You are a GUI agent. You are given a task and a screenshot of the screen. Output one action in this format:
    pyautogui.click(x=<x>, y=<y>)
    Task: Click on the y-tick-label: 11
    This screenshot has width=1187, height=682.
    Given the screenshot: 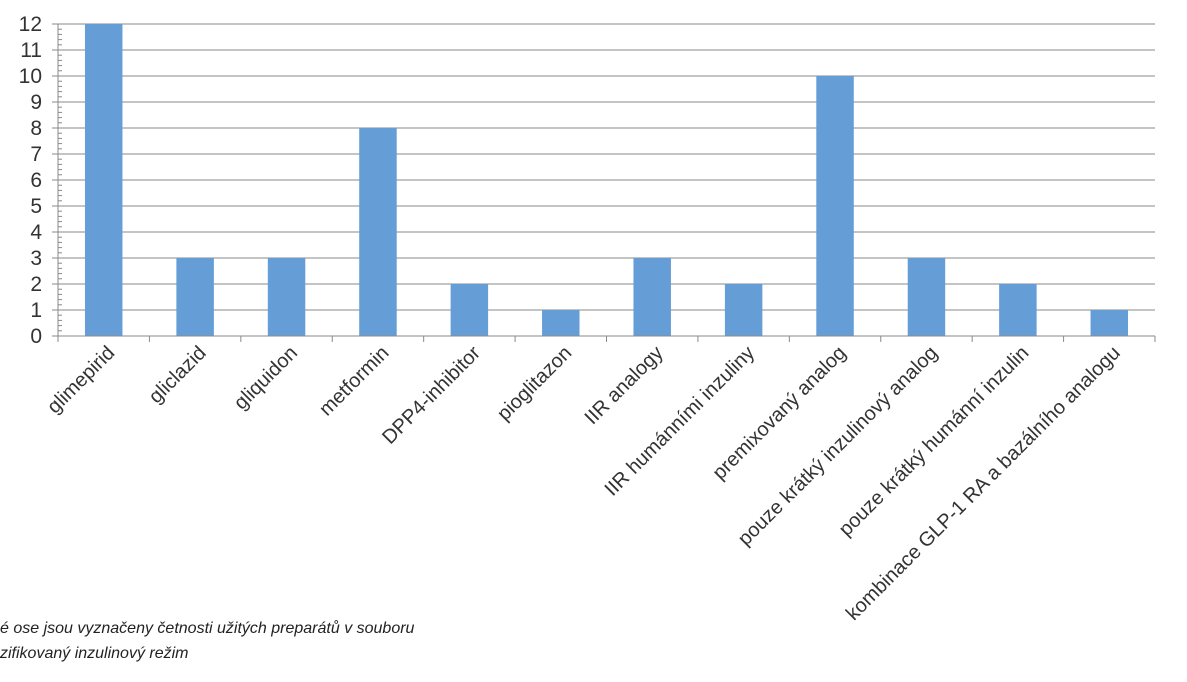 What is the action you would take?
    pyautogui.click(x=31, y=50)
    